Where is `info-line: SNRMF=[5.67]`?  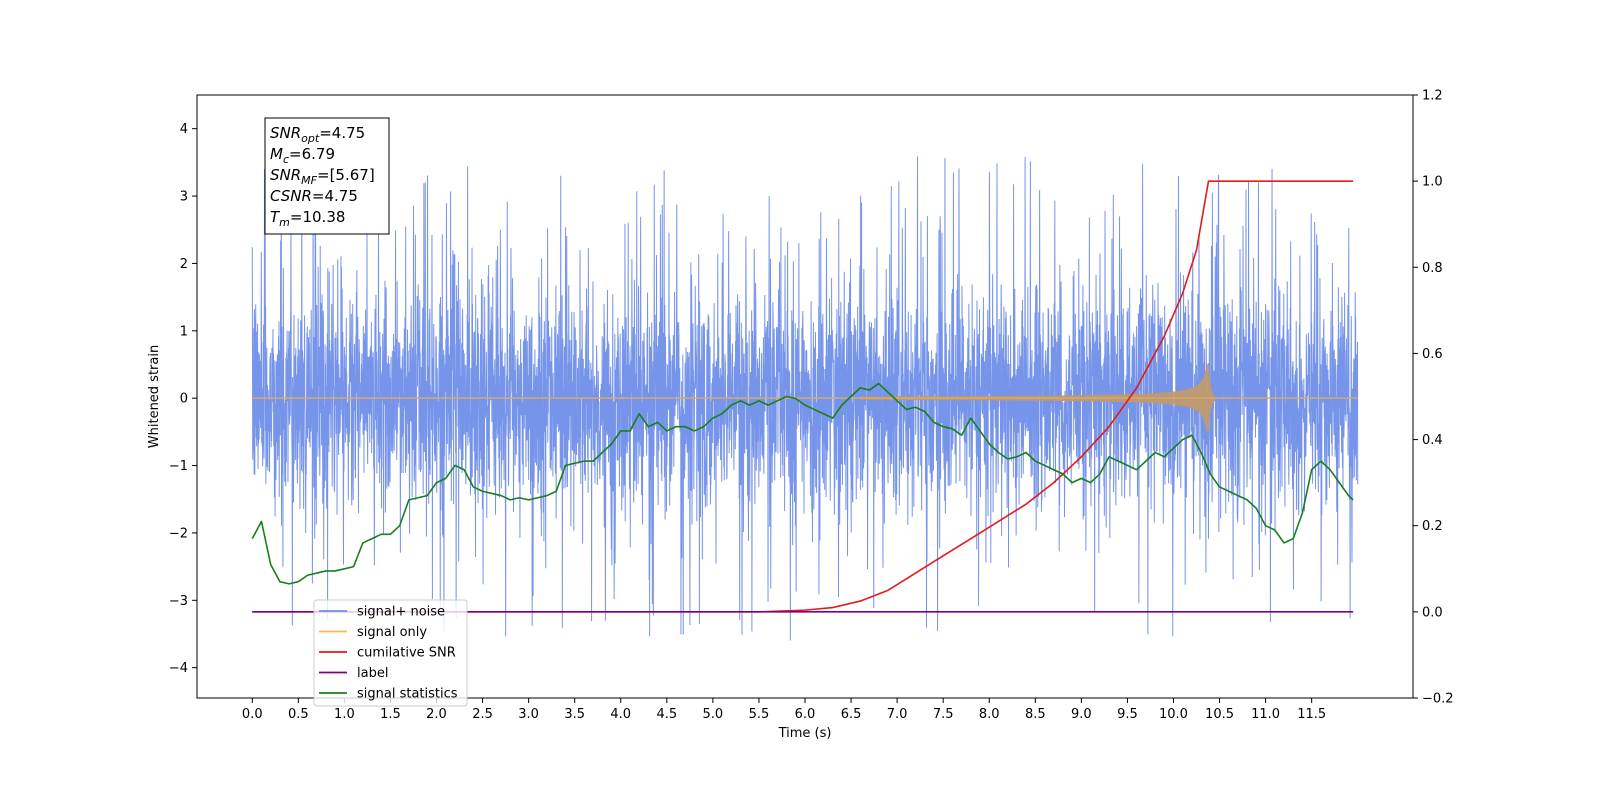 info-line: SNRMF=[5.67] is located at coordinates (322, 176).